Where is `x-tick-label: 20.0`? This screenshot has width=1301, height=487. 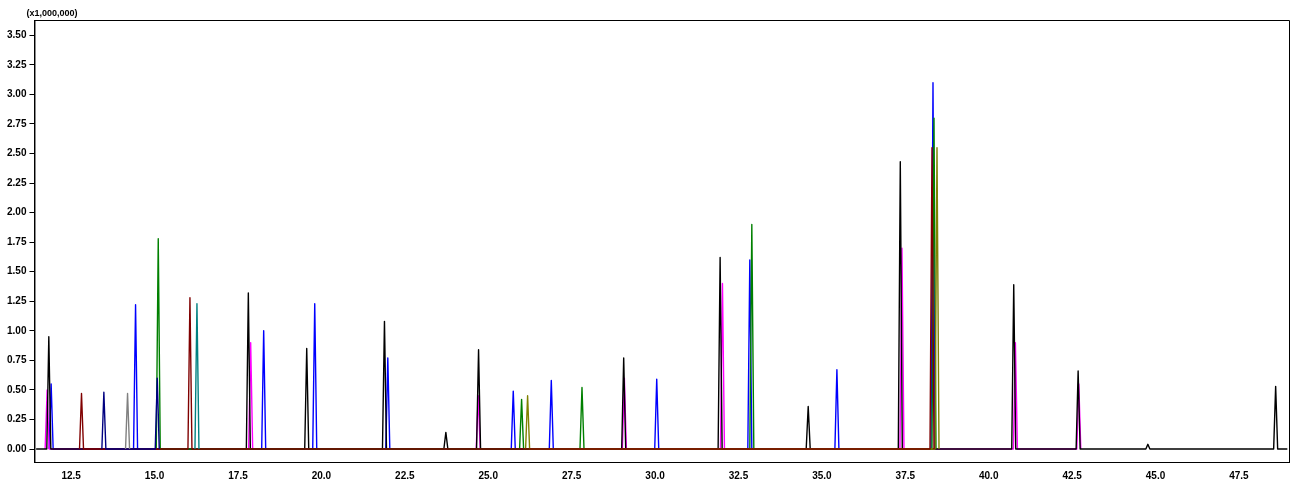 x-tick-label: 20.0 is located at coordinates (321, 475).